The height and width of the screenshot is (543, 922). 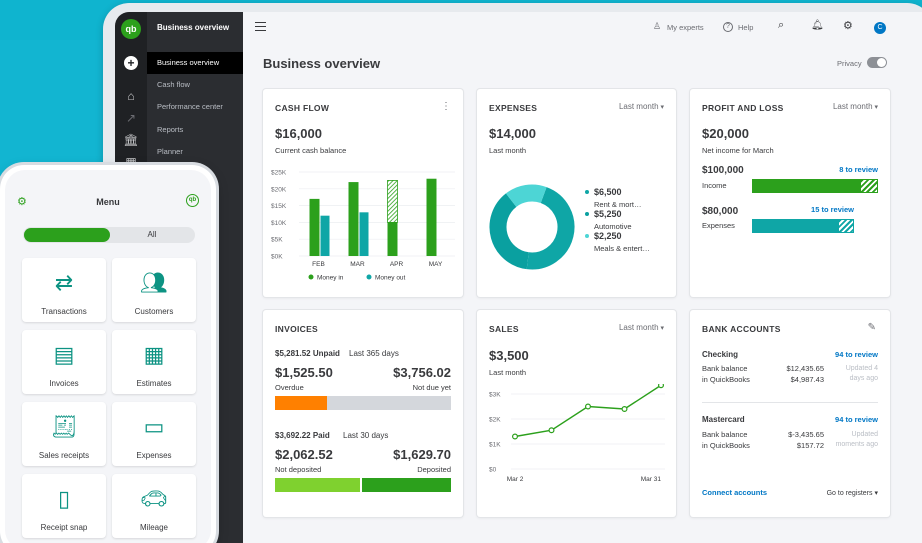 I want to click on grid-icon: ▦, so click(x=131, y=162).